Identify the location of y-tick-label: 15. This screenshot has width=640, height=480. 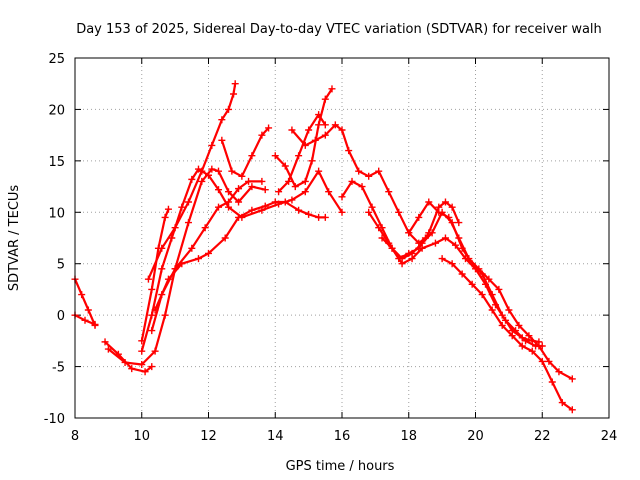
(56, 162).